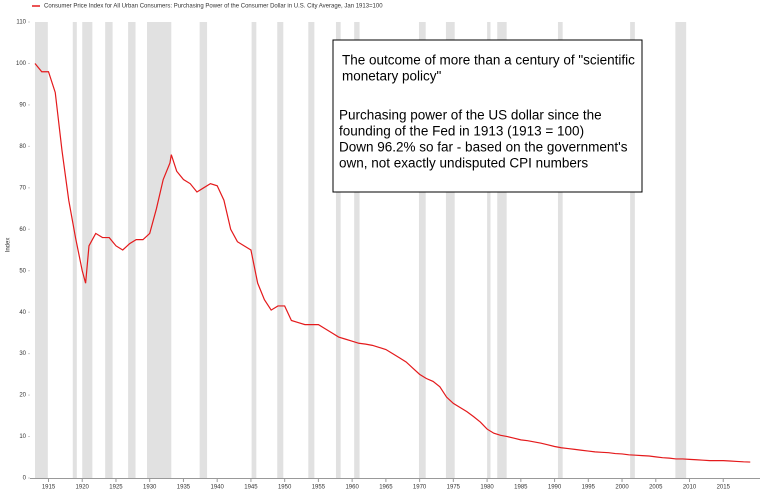 The height and width of the screenshot is (493, 768). What do you see at coordinates (21, 64) in the screenshot?
I see `y-tick-label: 100` at bounding box center [21, 64].